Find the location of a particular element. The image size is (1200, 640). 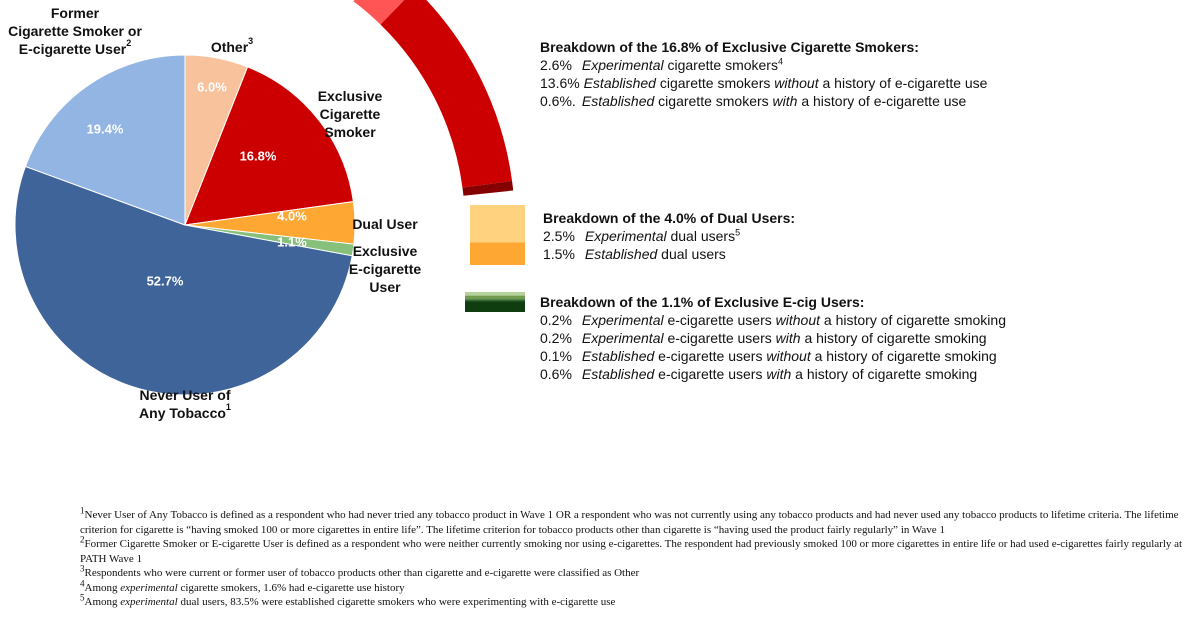

slice-label: Cigarette is located at coordinates (350, 114).